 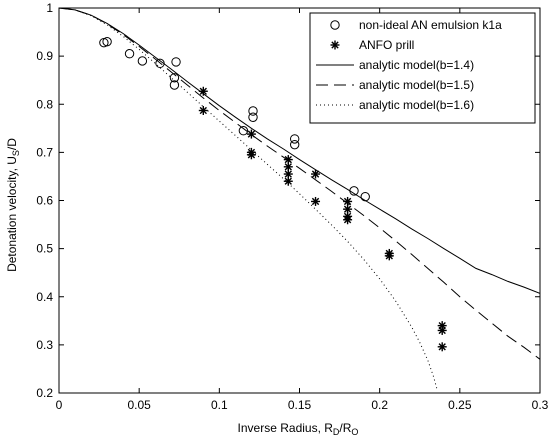 I want to click on y-tick-label: 0.7, so click(x=44, y=152).